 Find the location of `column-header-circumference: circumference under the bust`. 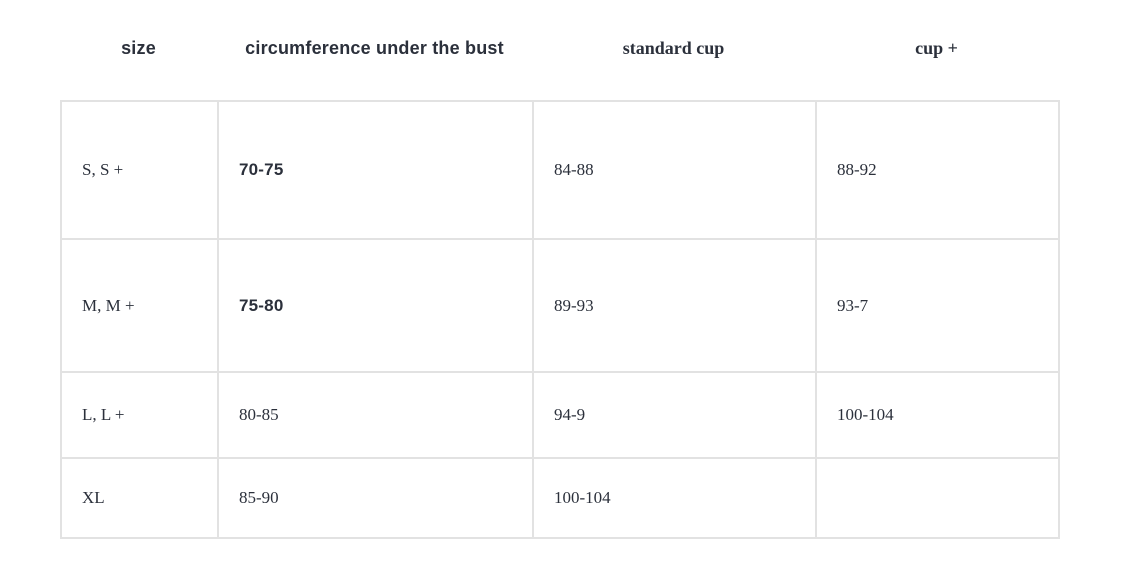

column-header-circumference: circumference under the bust is located at coordinates (374, 48).